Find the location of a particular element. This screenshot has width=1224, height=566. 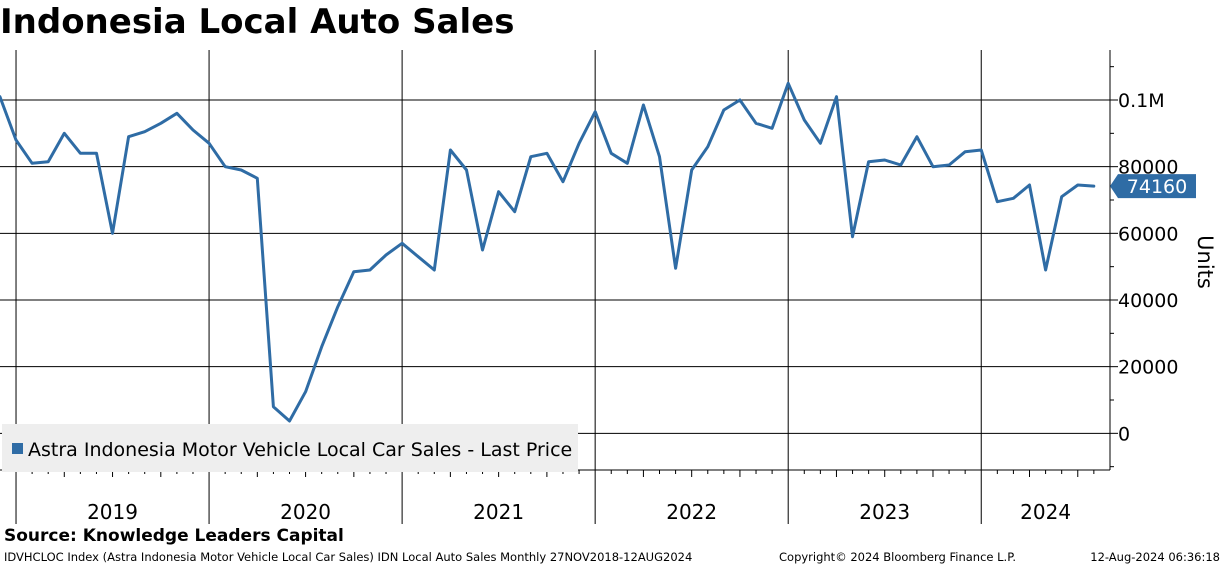

y-tick-label: 0 is located at coordinates (1124, 434).